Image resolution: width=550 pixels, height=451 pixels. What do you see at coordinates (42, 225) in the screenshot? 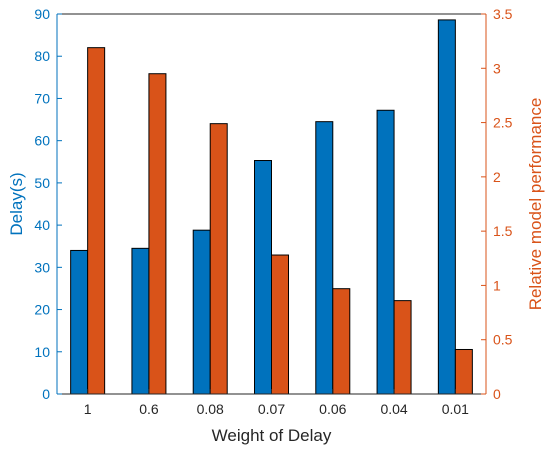
I see `y-tick-label-left: 40` at bounding box center [42, 225].